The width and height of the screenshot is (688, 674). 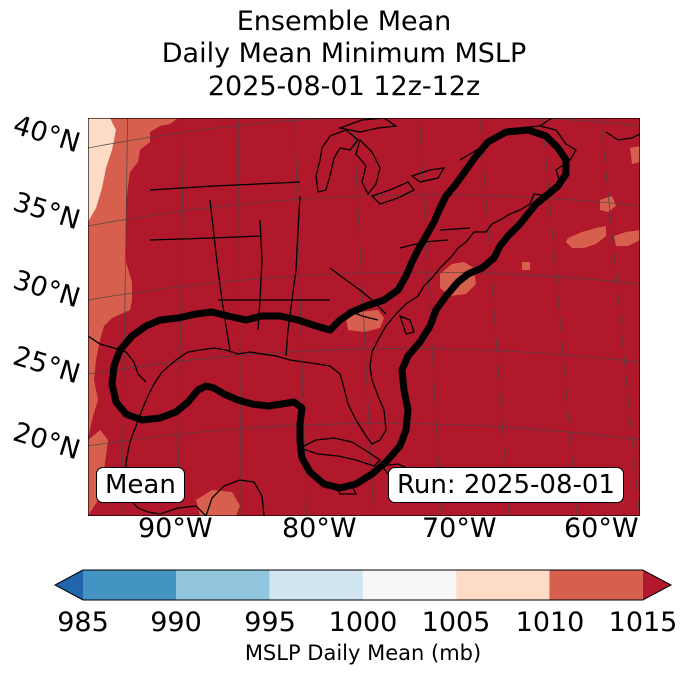 I want to click on colorbar-extend-high, so click(x=656, y=585).